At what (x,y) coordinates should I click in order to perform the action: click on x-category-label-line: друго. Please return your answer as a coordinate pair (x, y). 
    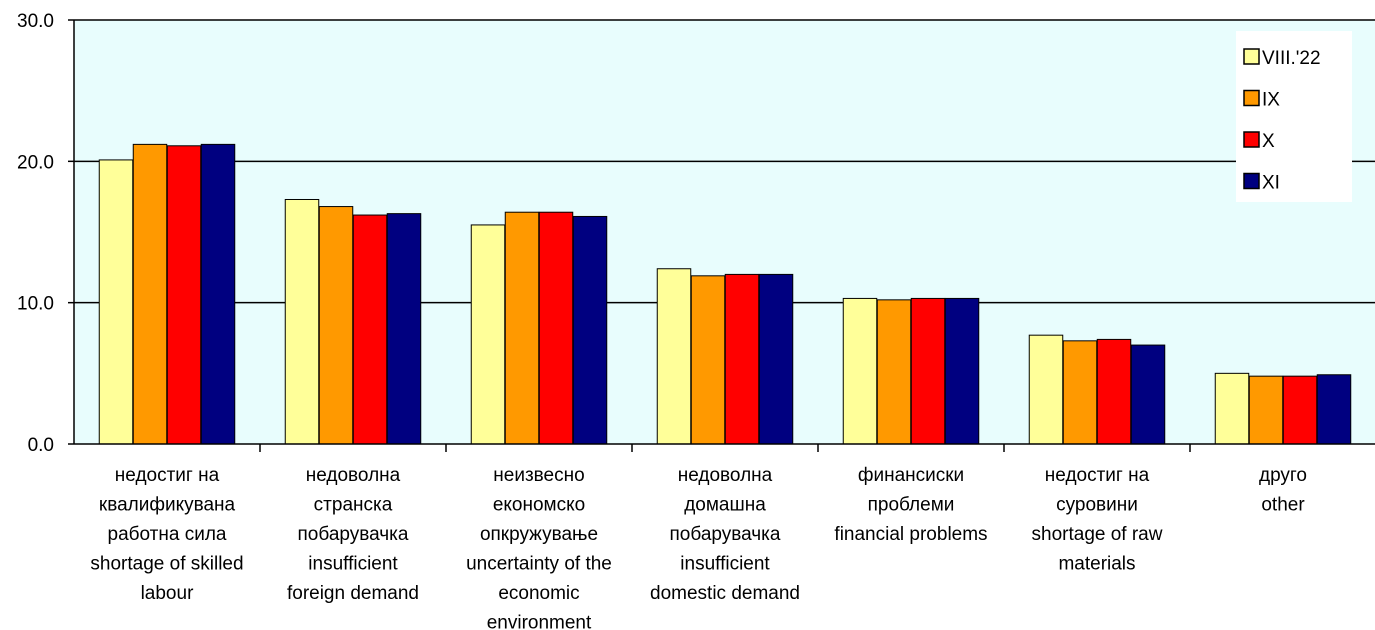
    Looking at the image, I should click on (1283, 475).